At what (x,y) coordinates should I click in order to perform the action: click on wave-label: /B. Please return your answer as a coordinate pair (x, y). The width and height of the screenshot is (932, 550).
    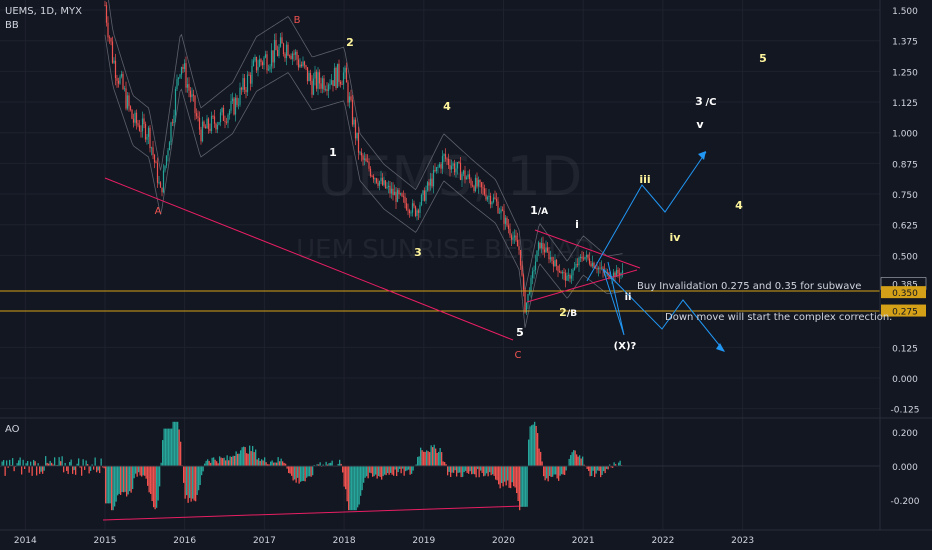
    Looking at the image, I should click on (572, 314).